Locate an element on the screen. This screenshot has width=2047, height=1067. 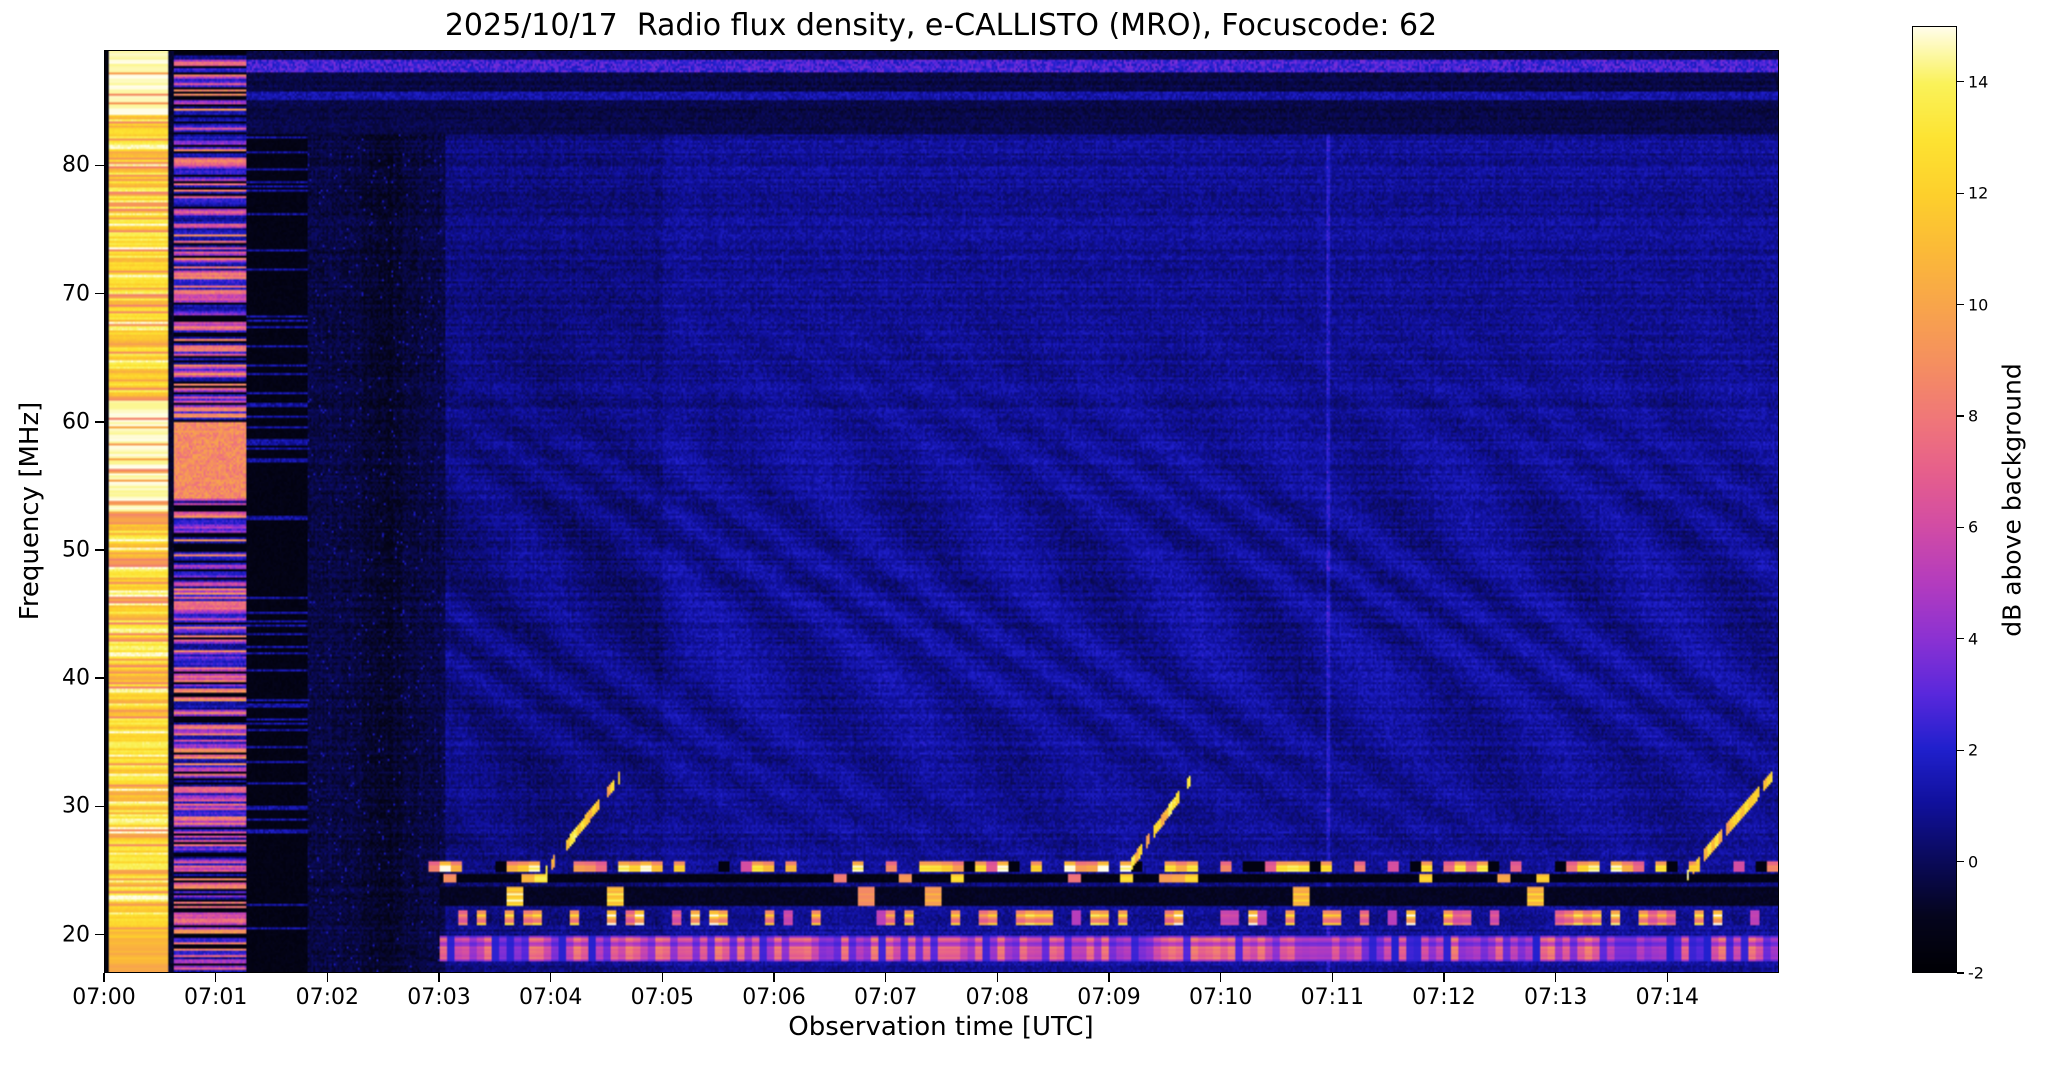
colorbar-tick-label: 4 is located at coordinates (1973, 639).